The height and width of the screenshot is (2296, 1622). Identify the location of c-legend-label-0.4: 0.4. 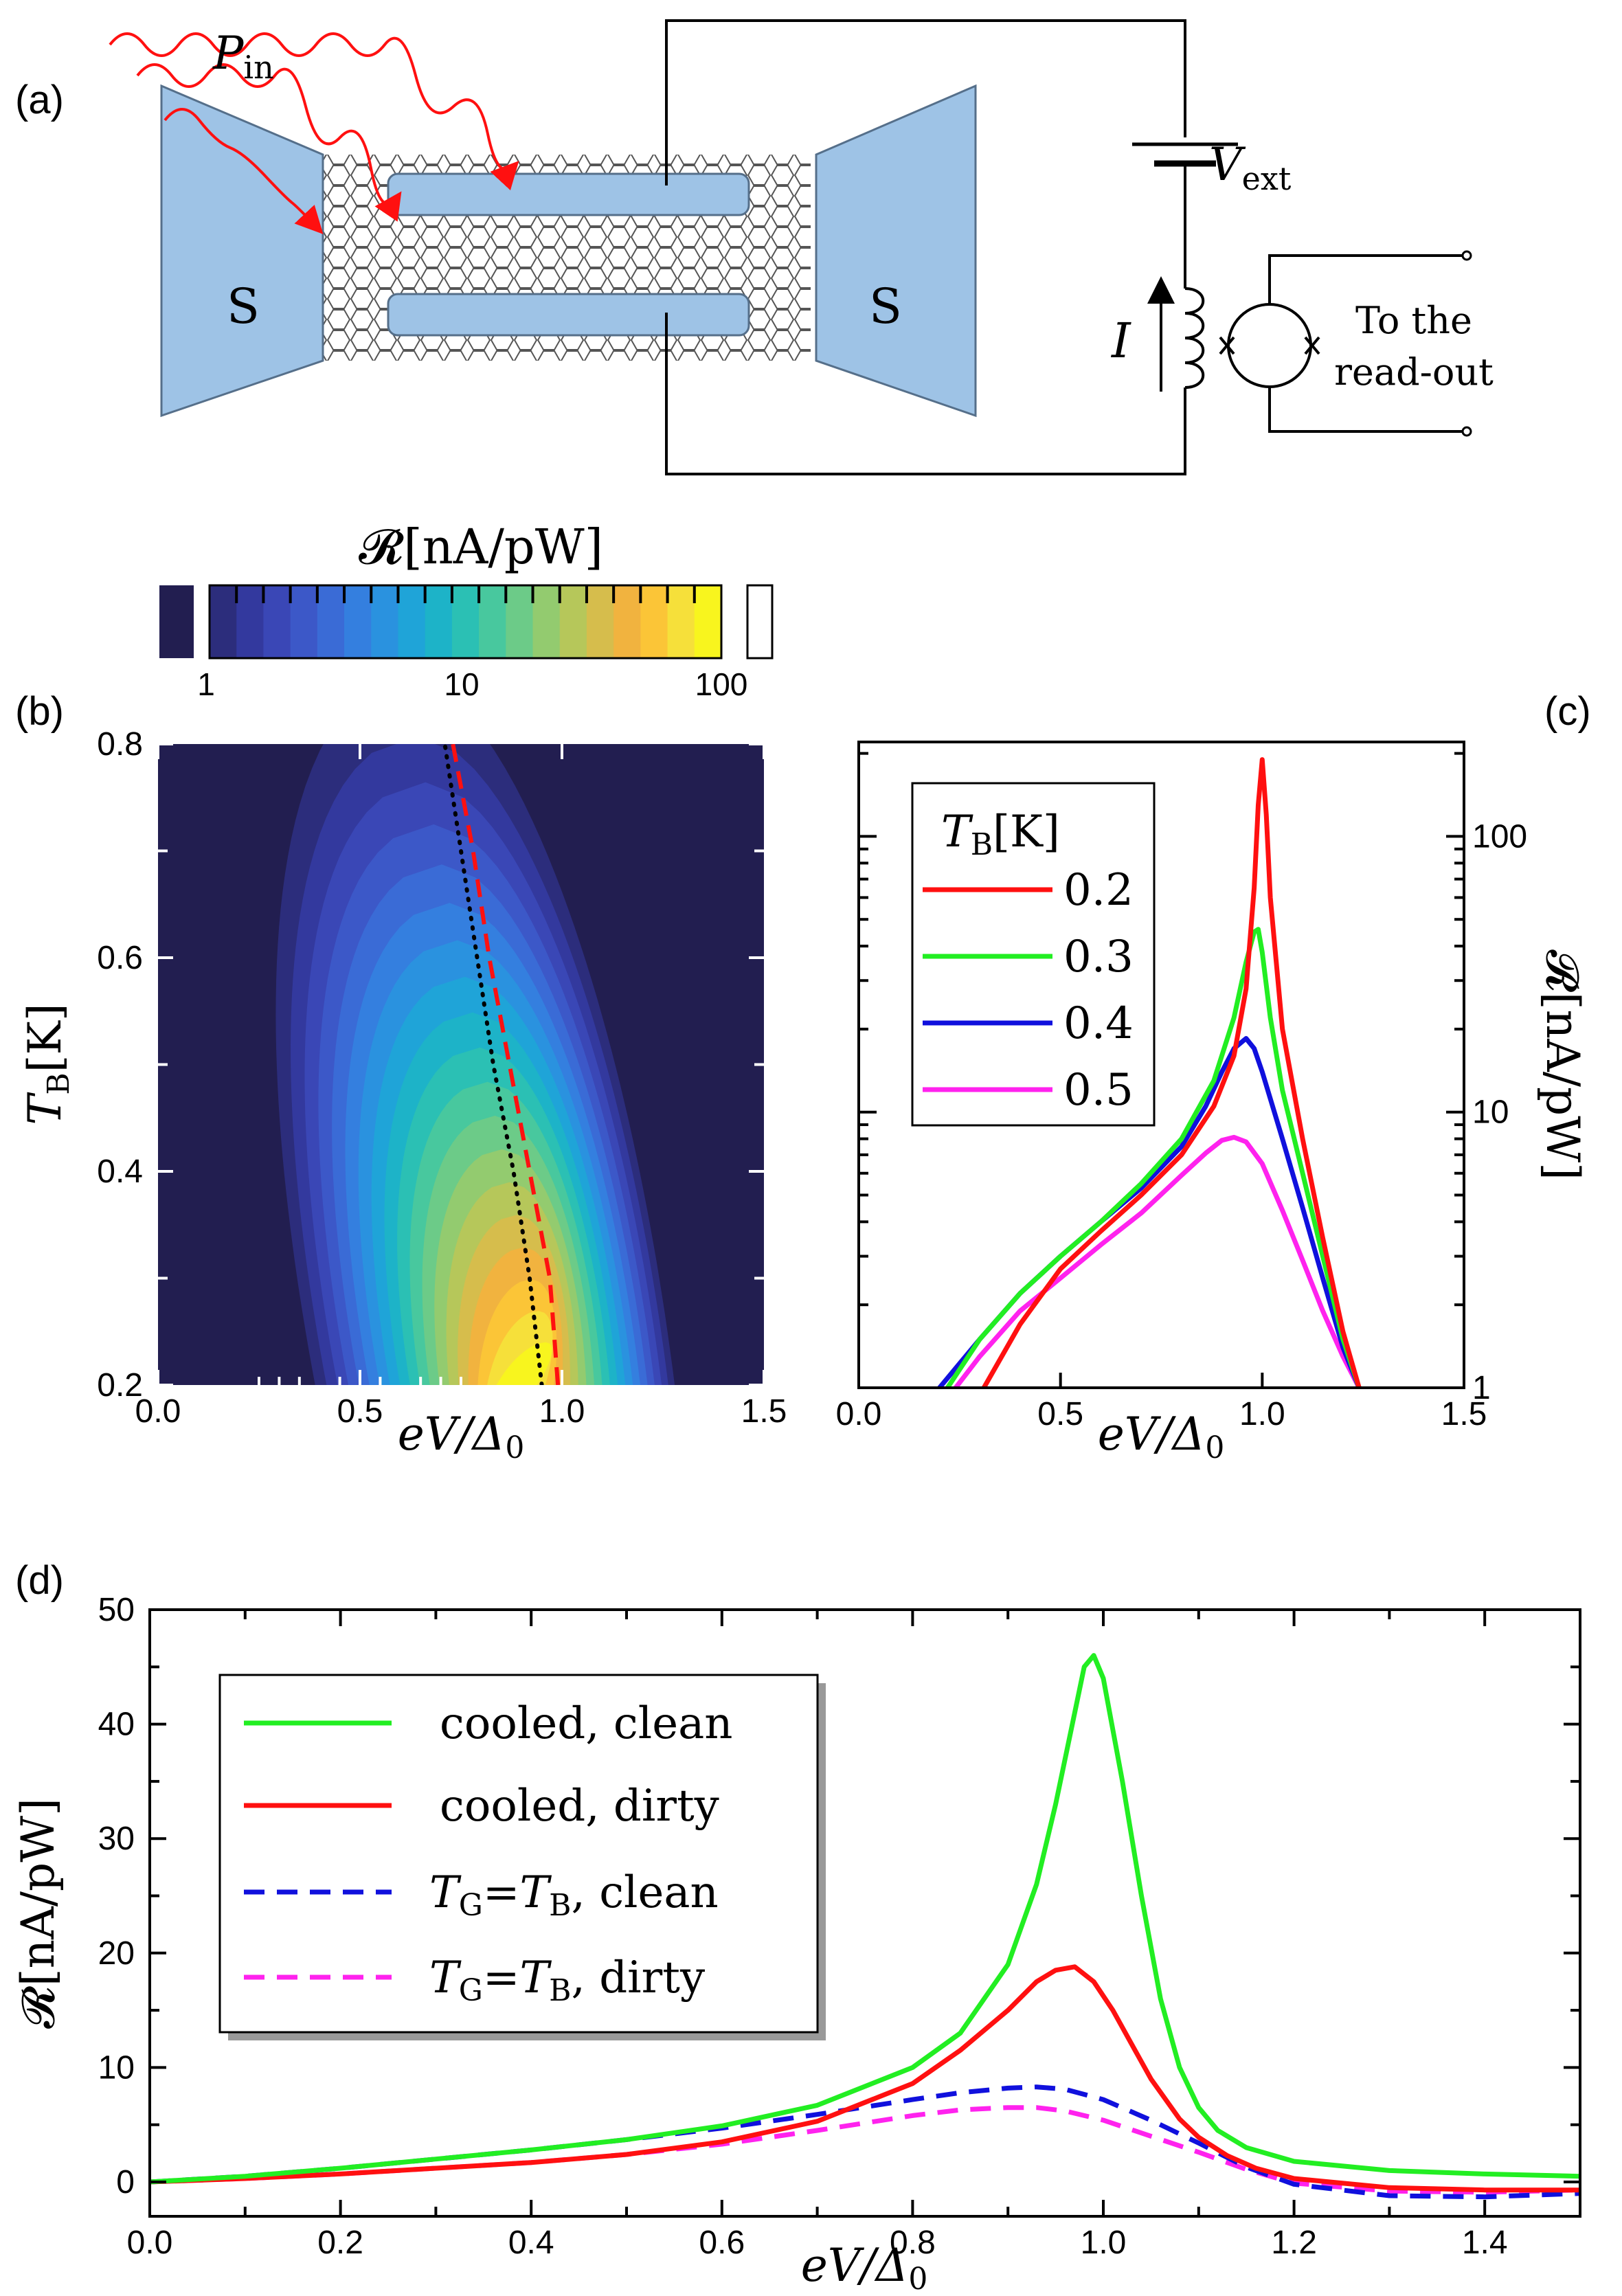
(1098, 1023).